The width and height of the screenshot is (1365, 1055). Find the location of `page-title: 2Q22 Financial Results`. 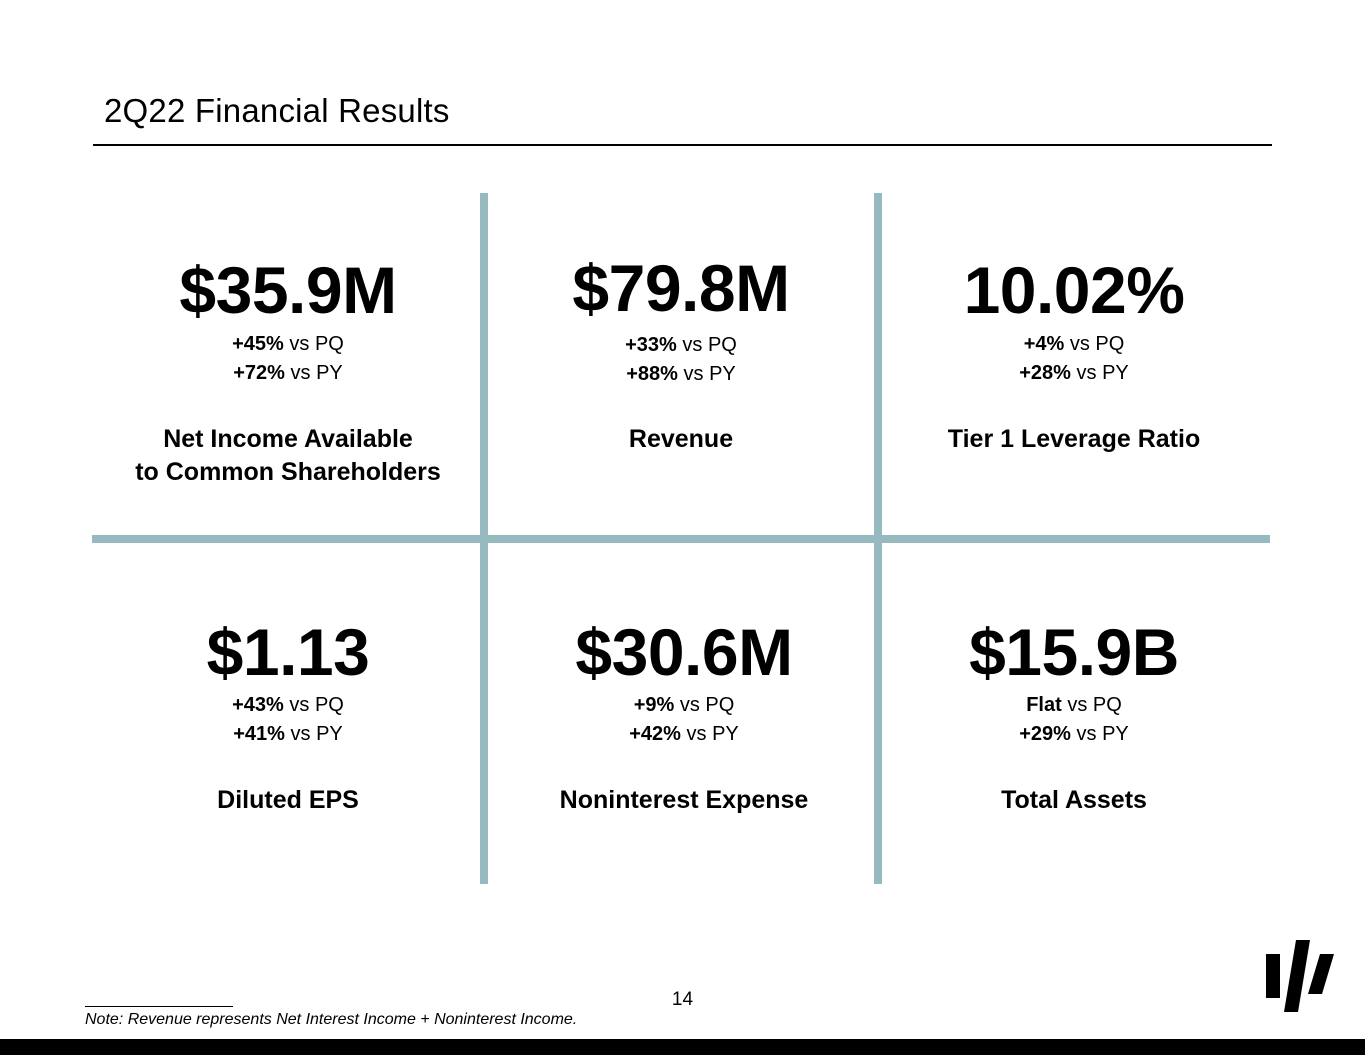

page-title: 2Q22 Financial Results is located at coordinates (277, 110).